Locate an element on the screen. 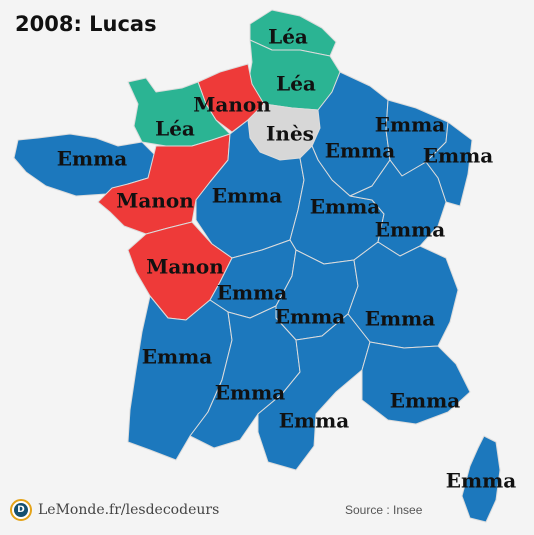 The height and width of the screenshot is (535, 534). region-label-pays-de-la-loire: Manon is located at coordinates (155, 201).